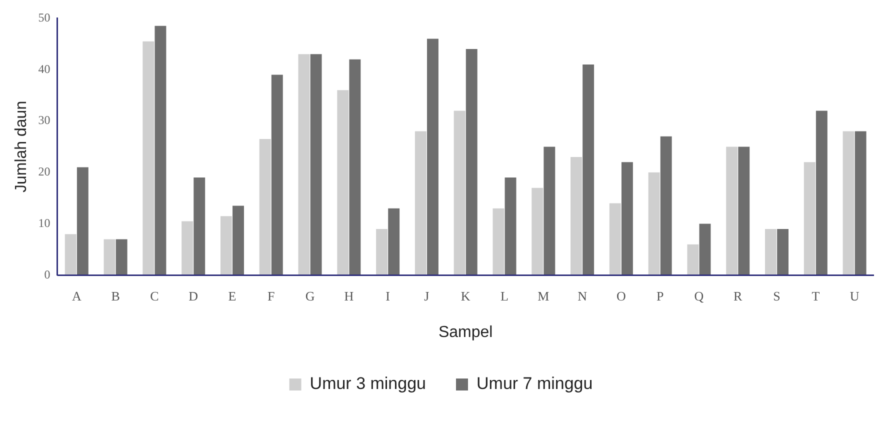  What do you see at coordinates (115, 296) in the screenshot?
I see `x-tick-label: B` at bounding box center [115, 296].